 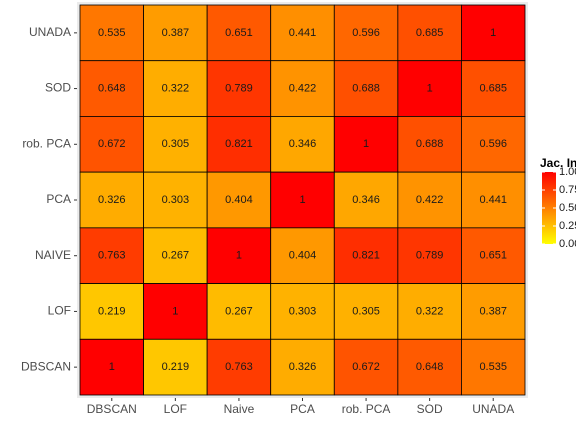 What do you see at coordinates (430, 409) in the screenshot?
I see `x-tick-label: SOD` at bounding box center [430, 409].